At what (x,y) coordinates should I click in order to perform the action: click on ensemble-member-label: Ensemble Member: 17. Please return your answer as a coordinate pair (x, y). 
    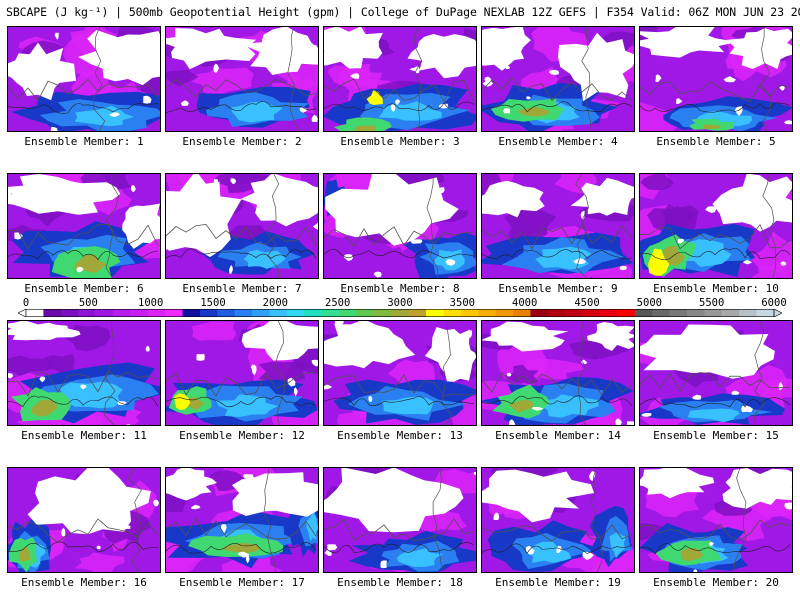
    Looking at the image, I should click on (242, 582).